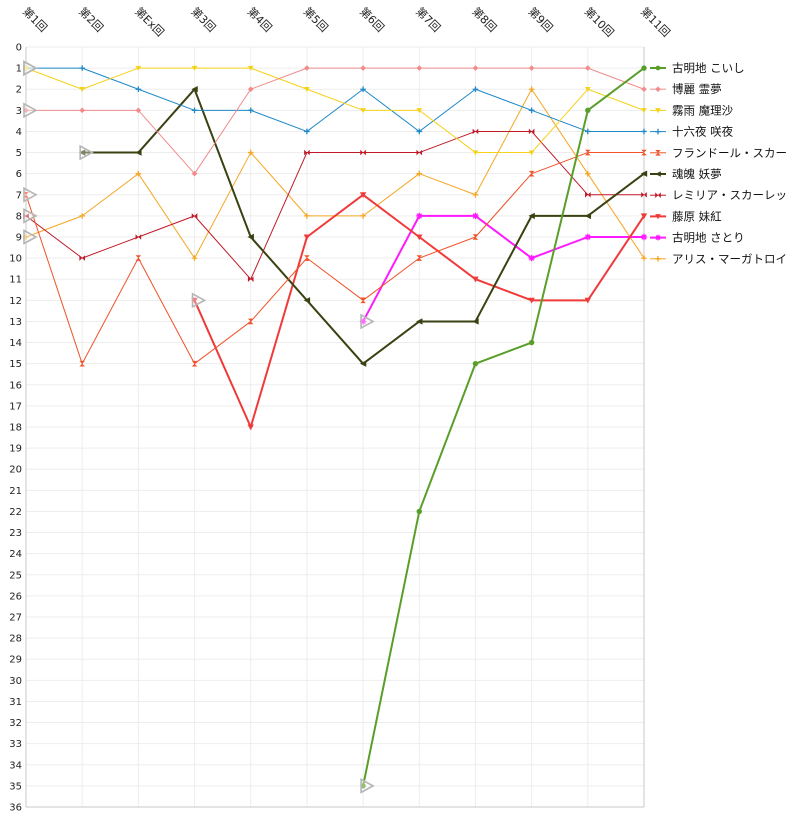  Describe the element at coordinates (19, 69) in the screenshot. I see `y-tick-label: 1` at that location.